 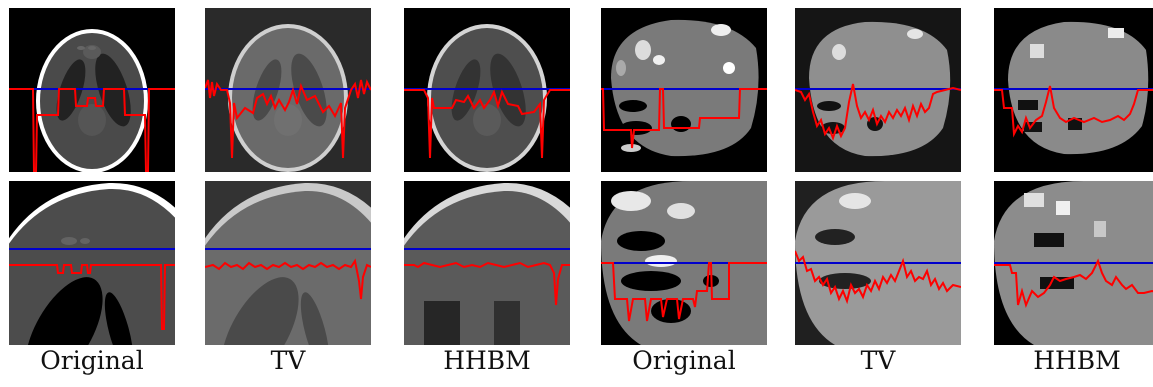 I want to click on caption-brain-tv: TV, so click(x=878, y=360).